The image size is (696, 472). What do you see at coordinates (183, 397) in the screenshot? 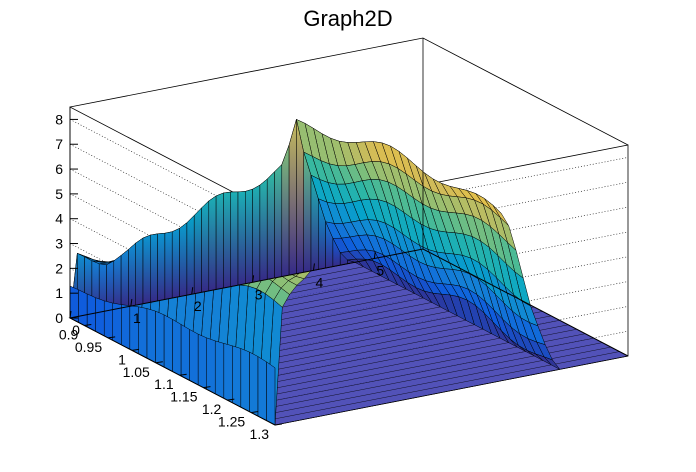
I see `y-tick-label: 1.15` at bounding box center [183, 397].